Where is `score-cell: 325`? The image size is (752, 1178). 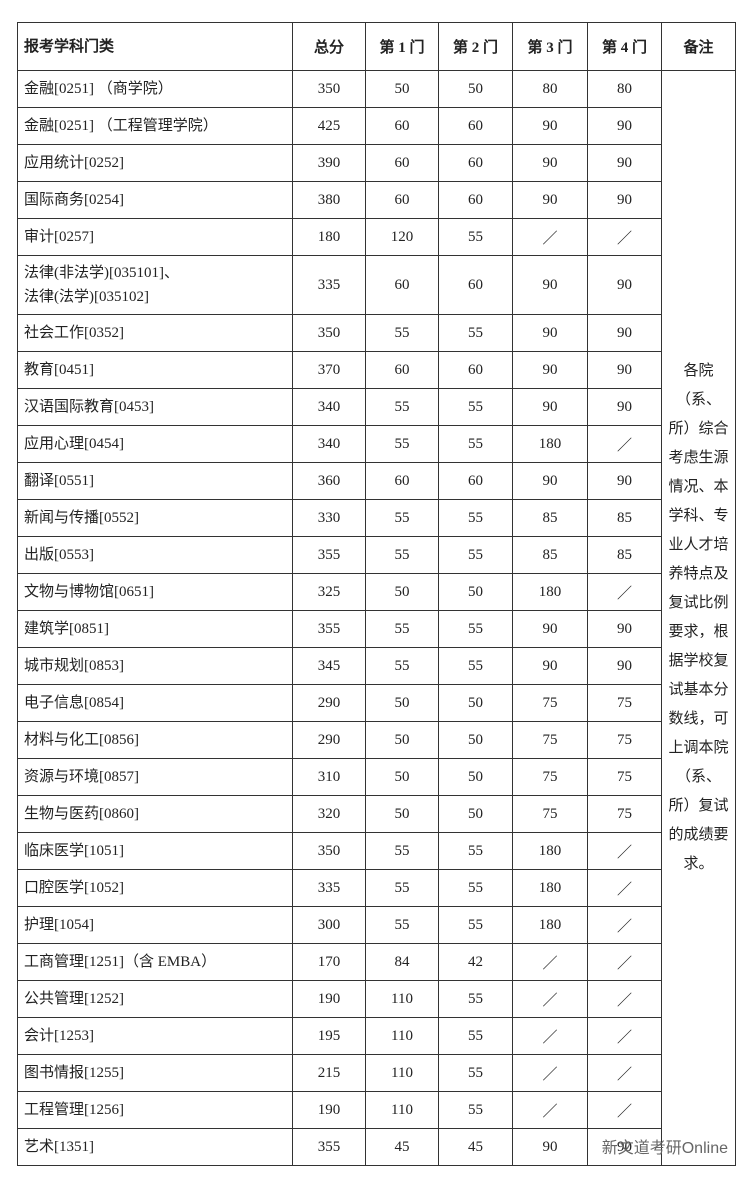
score-cell: 325 is located at coordinates (329, 592).